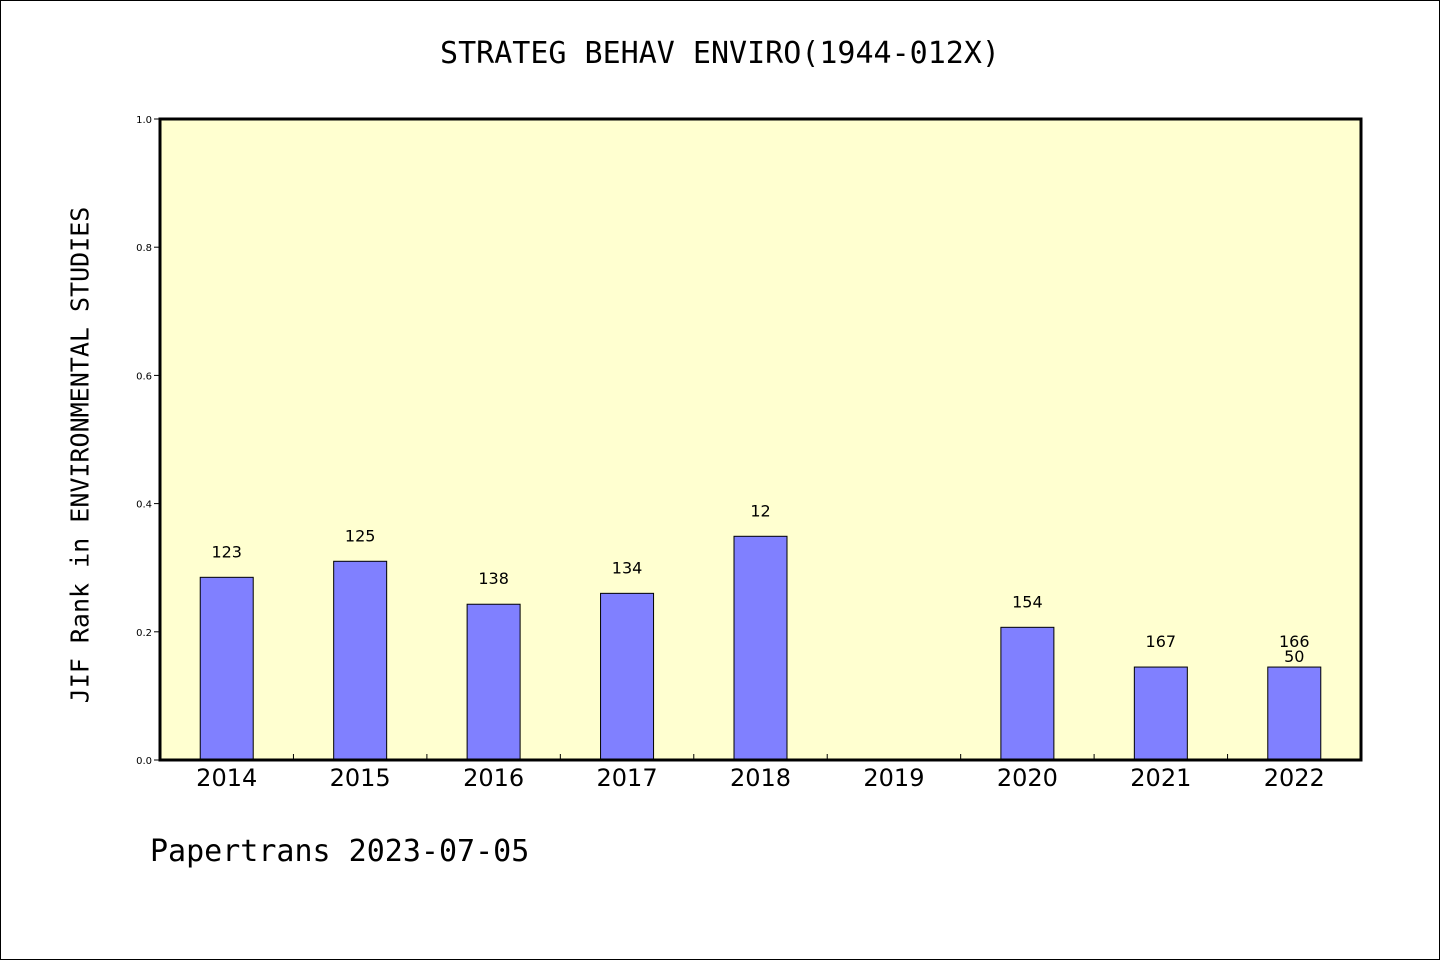 This screenshot has height=960, width=1440. I want to click on y-tick-label: 0.4, so click(144, 505).